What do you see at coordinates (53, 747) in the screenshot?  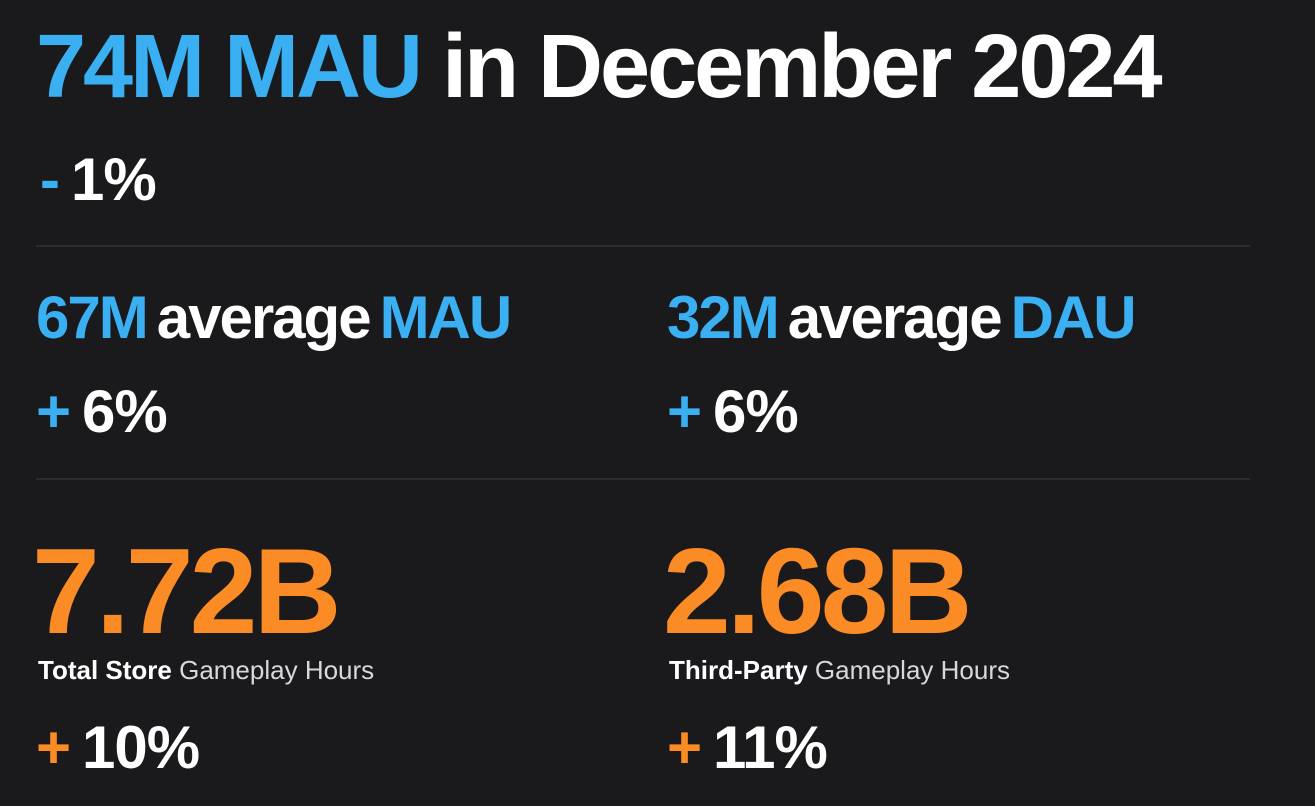 I see `total-store-change-sign: +` at bounding box center [53, 747].